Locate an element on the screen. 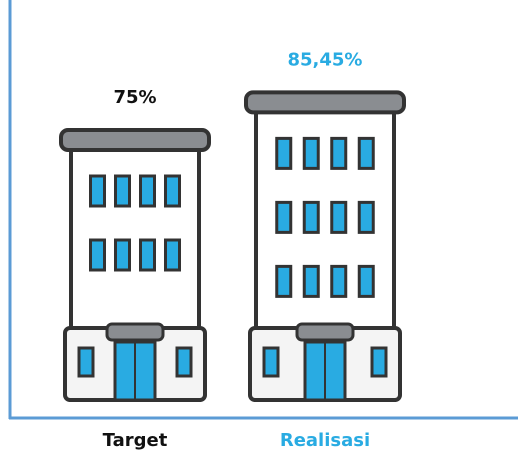 The image size is (518, 456). value-label: 85,45% is located at coordinates (325, 59).